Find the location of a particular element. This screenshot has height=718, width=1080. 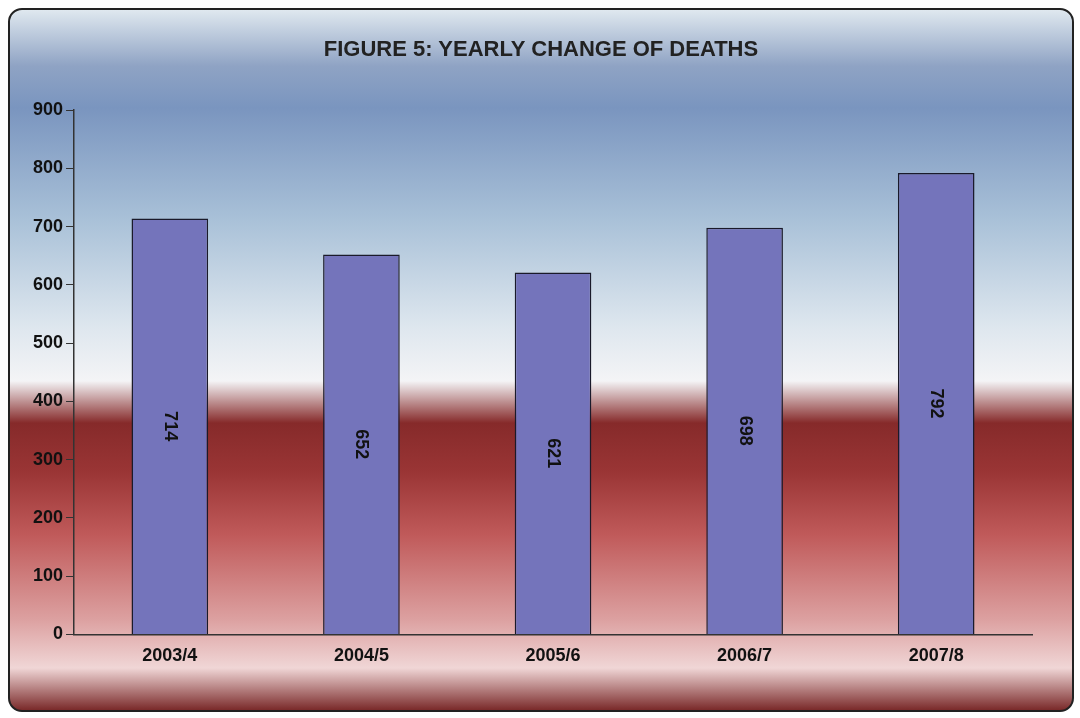

y-tick-label: 400 is located at coordinates (48, 400).